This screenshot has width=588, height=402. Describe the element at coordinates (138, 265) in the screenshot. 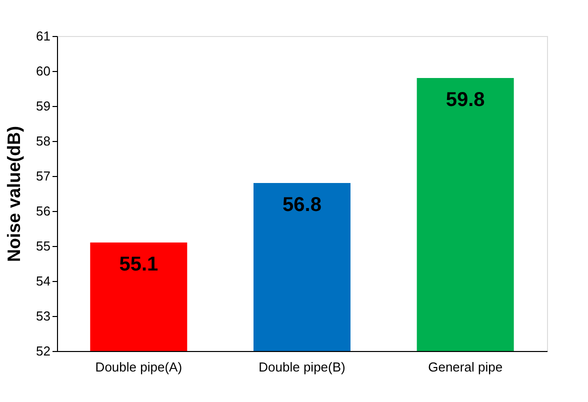

I see `data-label: 55.1` at that location.